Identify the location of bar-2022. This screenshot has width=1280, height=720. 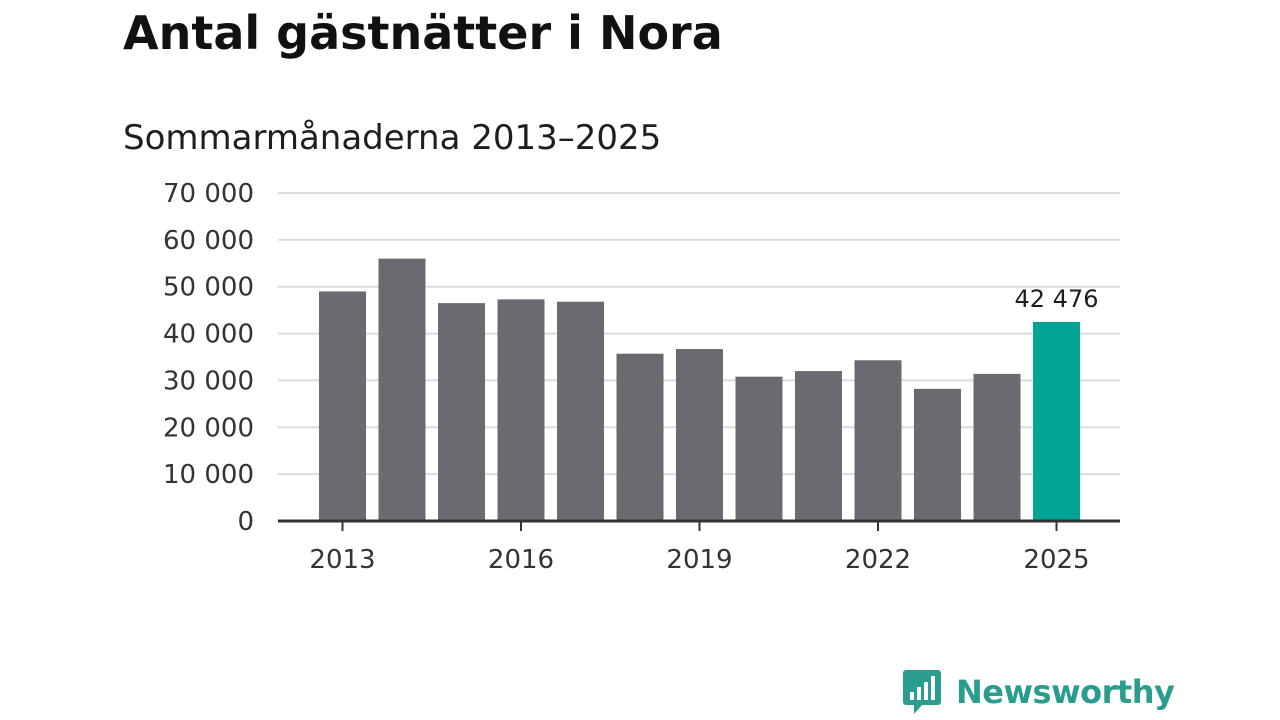
(878, 440).